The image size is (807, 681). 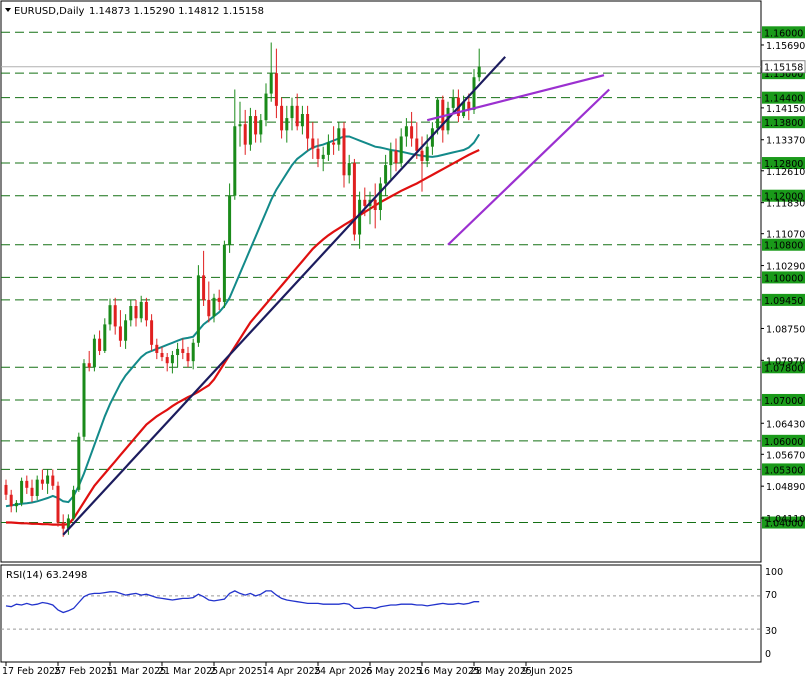 What do you see at coordinates (785, 109) in the screenshot?
I see `y-tick-label: 1.14150` at bounding box center [785, 109].